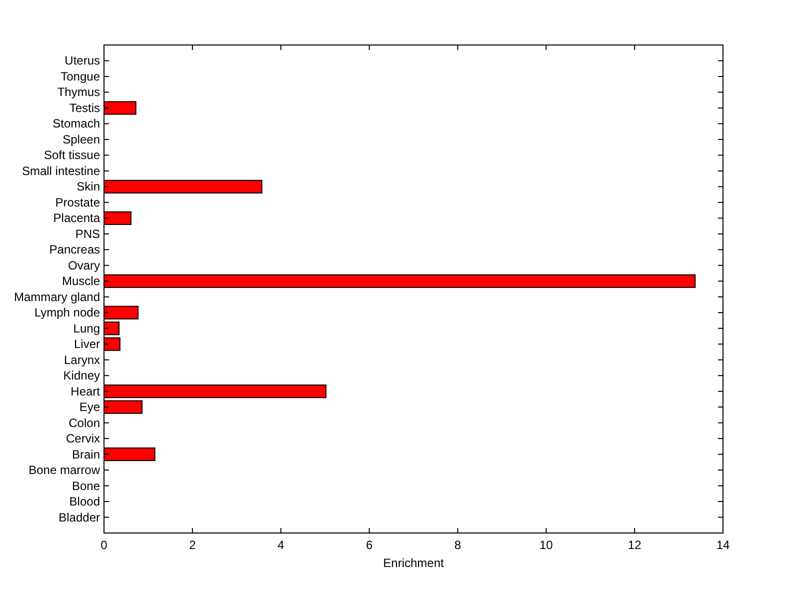 Image resolution: width=800 pixels, height=599 pixels. I want to click on y-tick-label: Bone marrow, so click(64, 470).